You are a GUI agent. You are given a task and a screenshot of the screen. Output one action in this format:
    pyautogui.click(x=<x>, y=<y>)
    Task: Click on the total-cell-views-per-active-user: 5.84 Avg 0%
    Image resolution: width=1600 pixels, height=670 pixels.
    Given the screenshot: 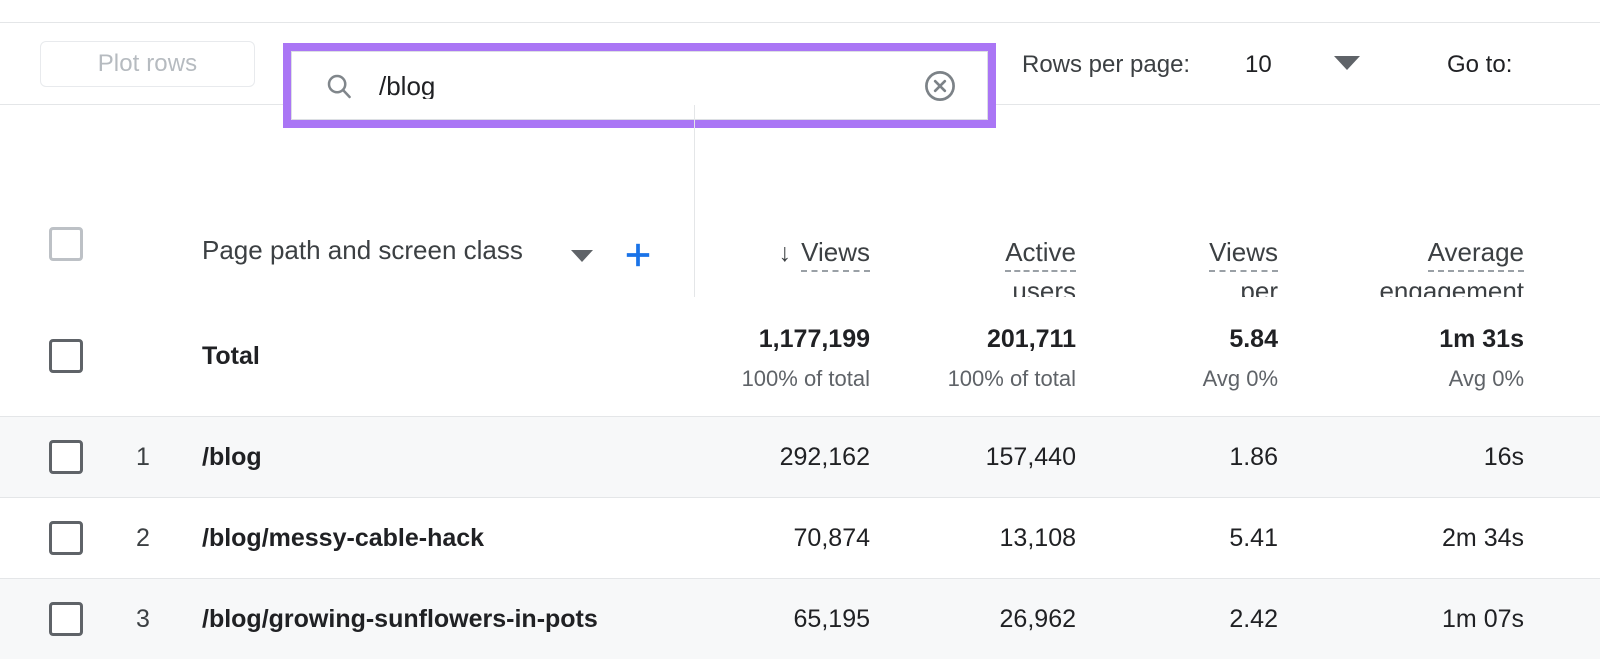 What is the action you would take?
    pyautogui.click(x=1163, y=358)
    